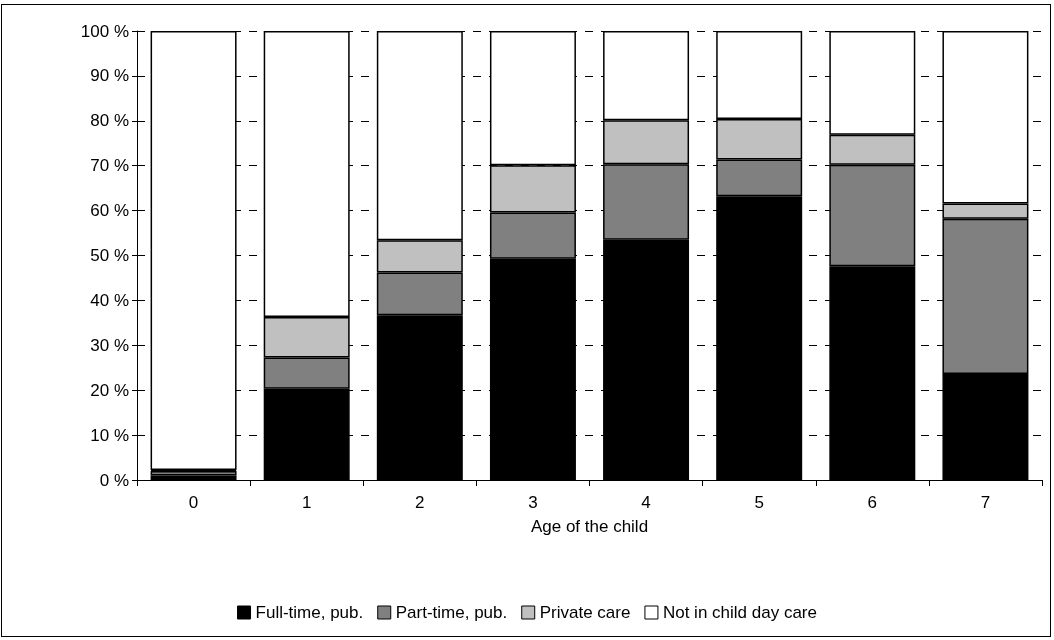 The width and height of the screenshot is (1054, 640). I want to click on x-tick-label: 6, so click(872, 502).